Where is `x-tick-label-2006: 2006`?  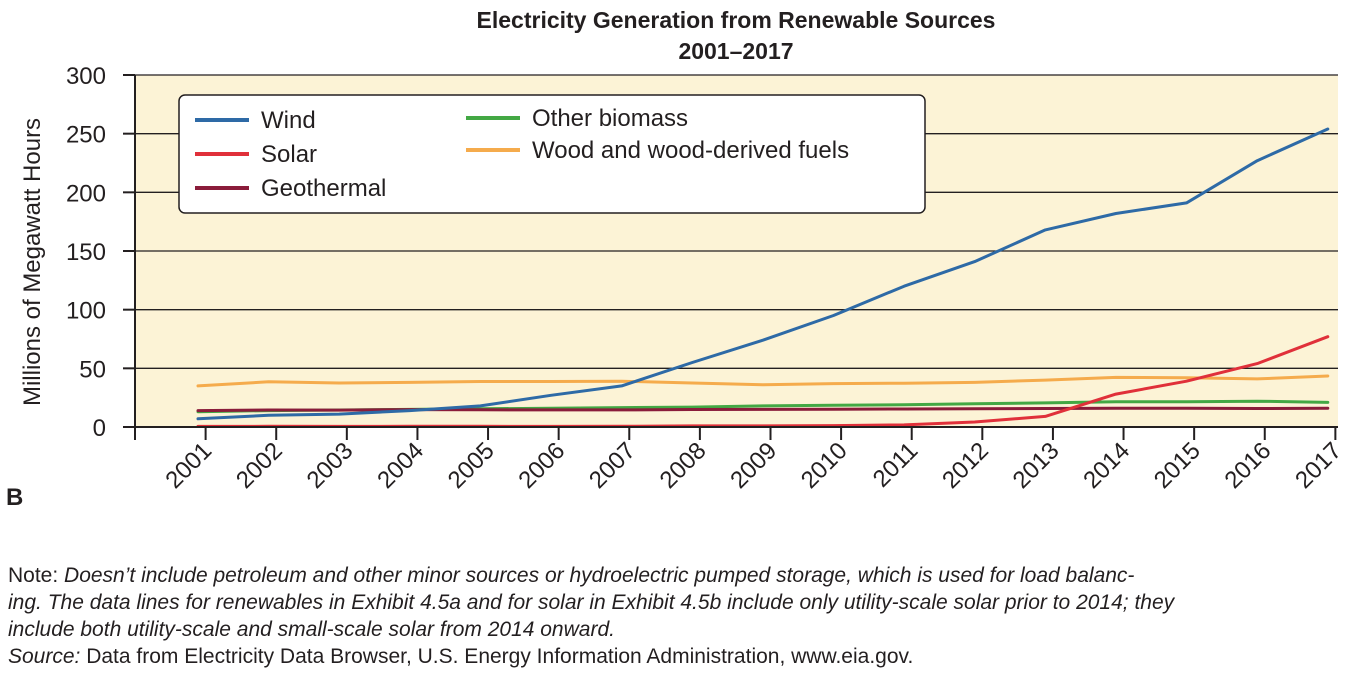 x-tick-label-2006: 2006 is located at coordinates (541, 465).